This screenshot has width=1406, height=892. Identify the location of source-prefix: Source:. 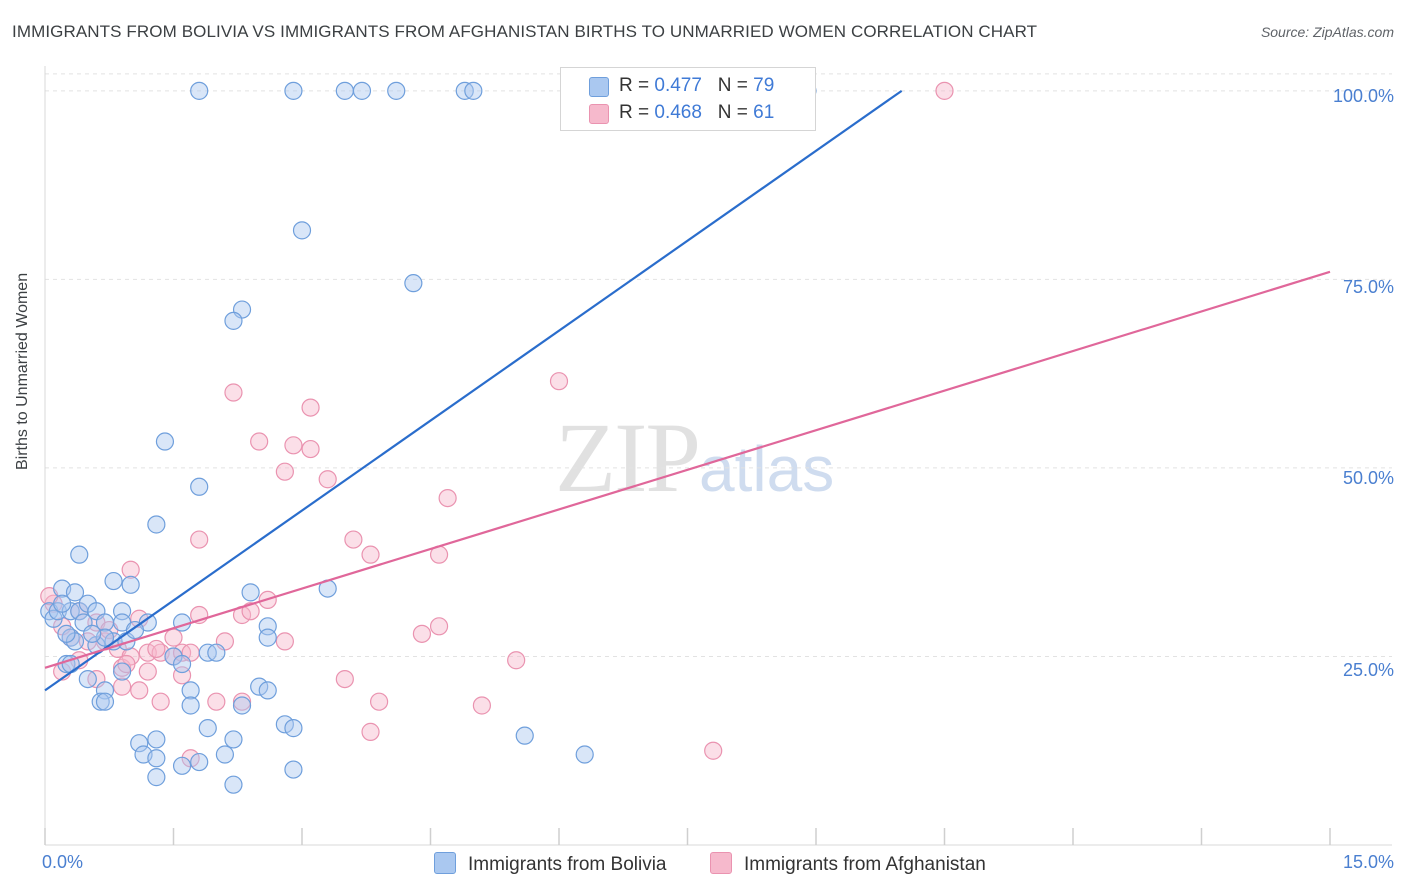
(1287, 32).